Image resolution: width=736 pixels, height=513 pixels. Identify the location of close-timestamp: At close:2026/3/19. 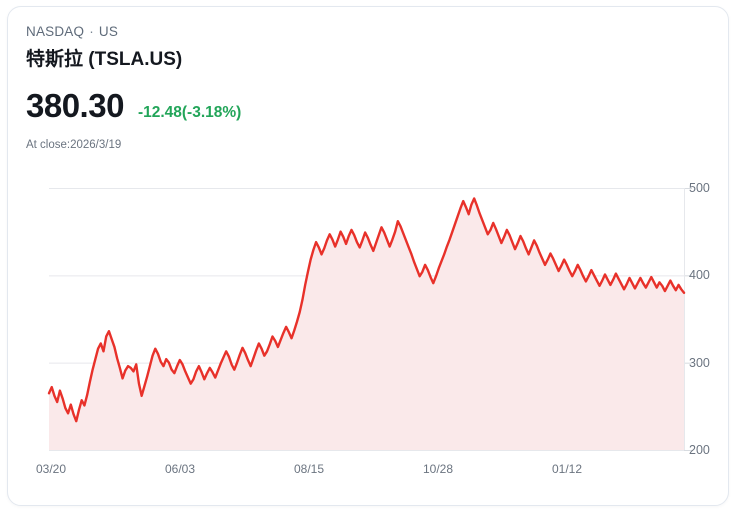
(74, 145).